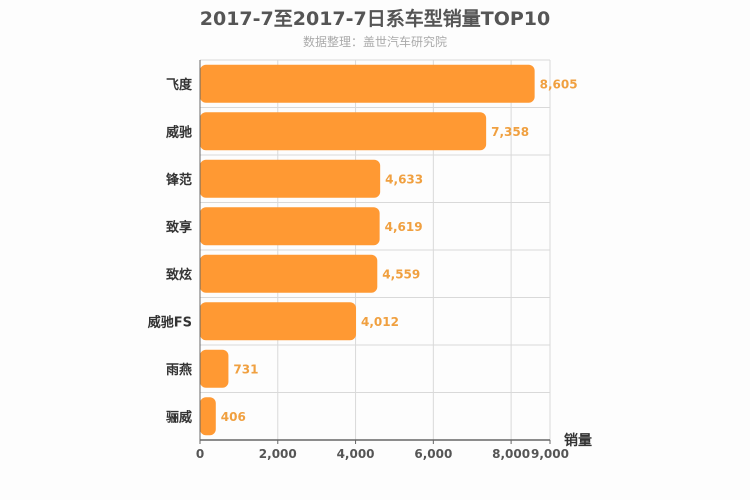  What do you see at coordinates (179, 417) in the screenshot?
I see `category-label: 骊威` at bounding box center [179, 417].